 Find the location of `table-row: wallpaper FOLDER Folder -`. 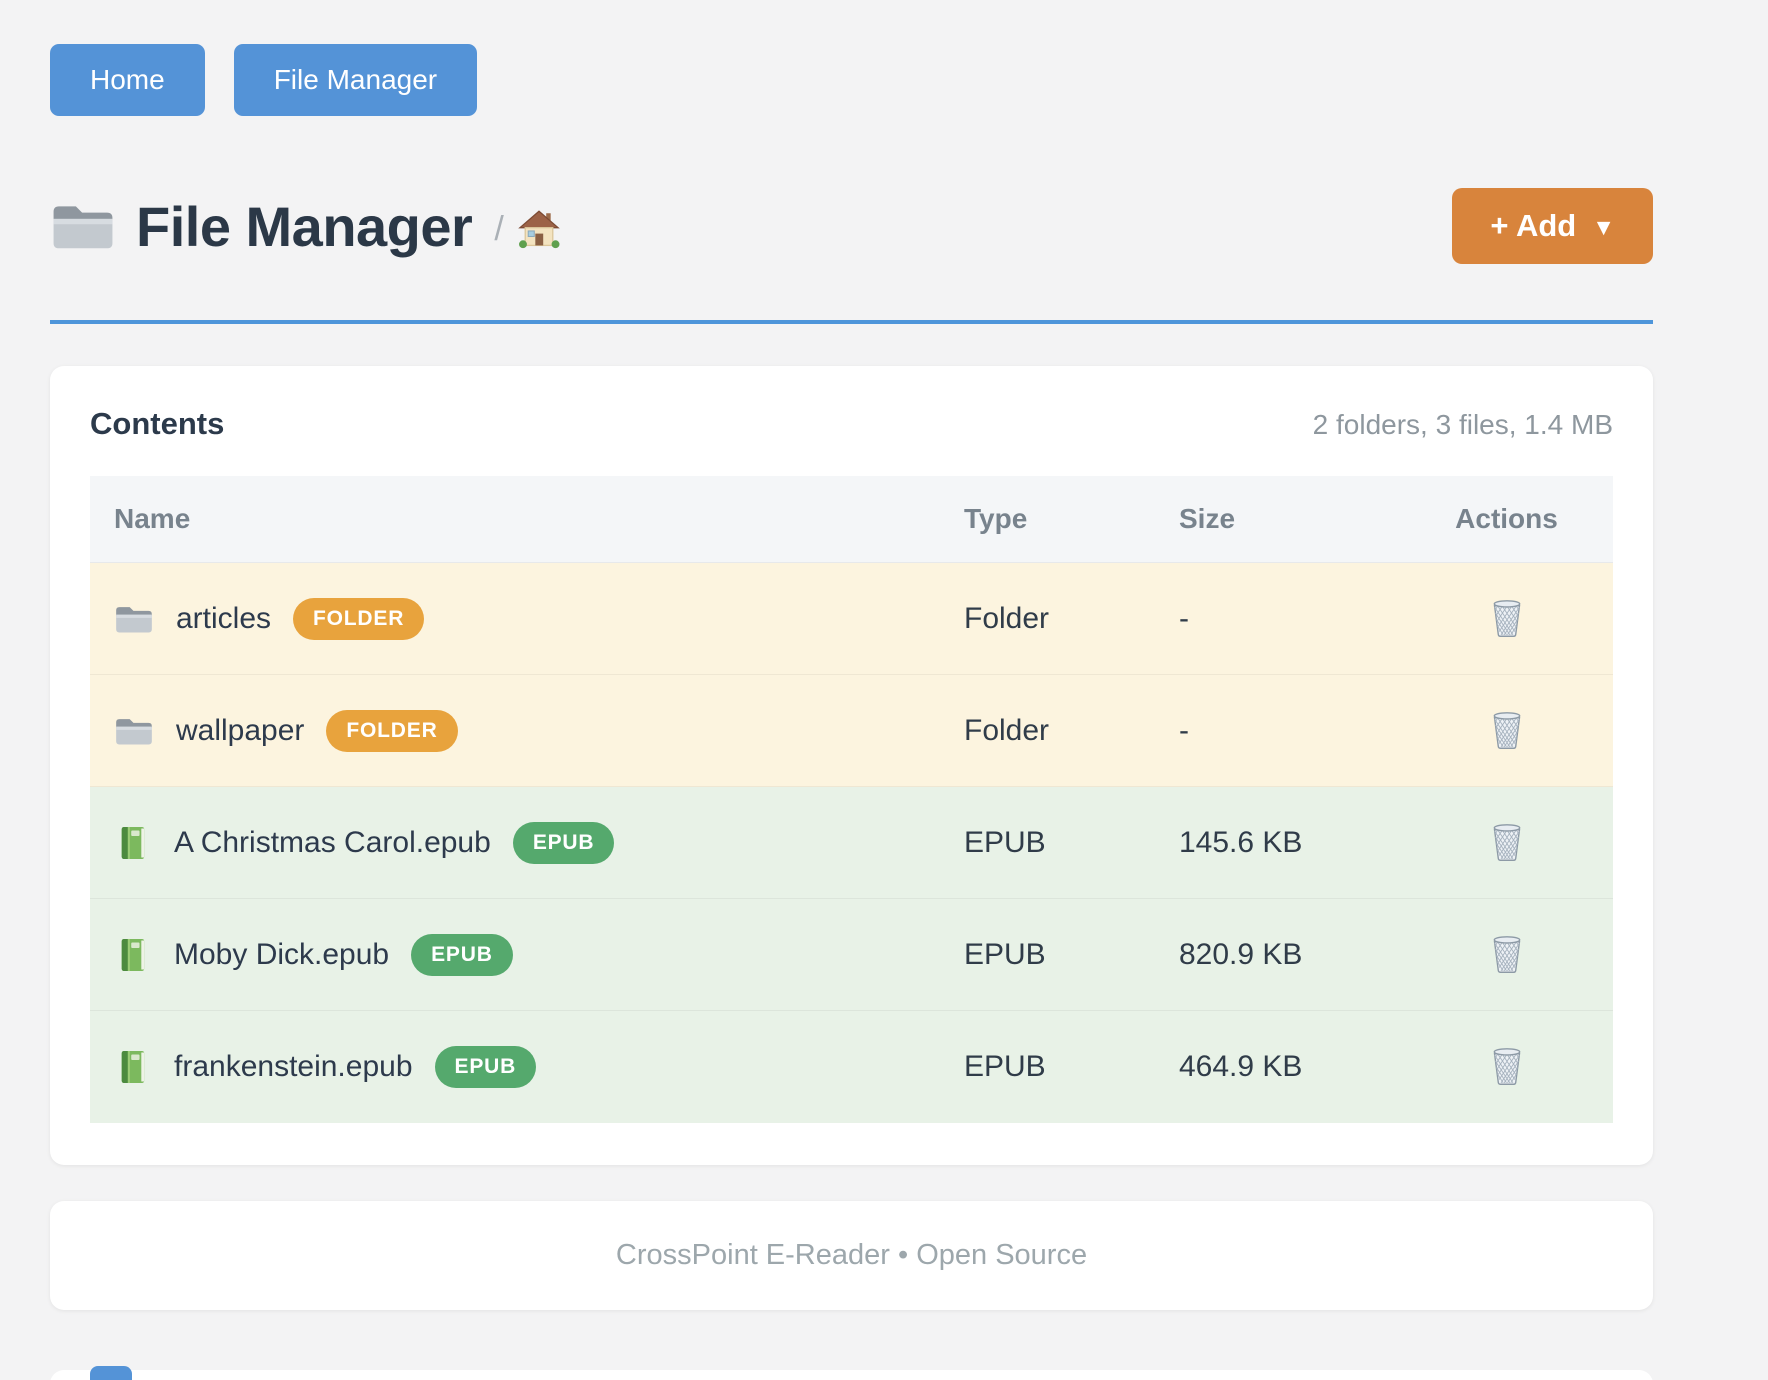

table-row: wallpaper FOLDER Folder - is located at coordinates (851, 730).